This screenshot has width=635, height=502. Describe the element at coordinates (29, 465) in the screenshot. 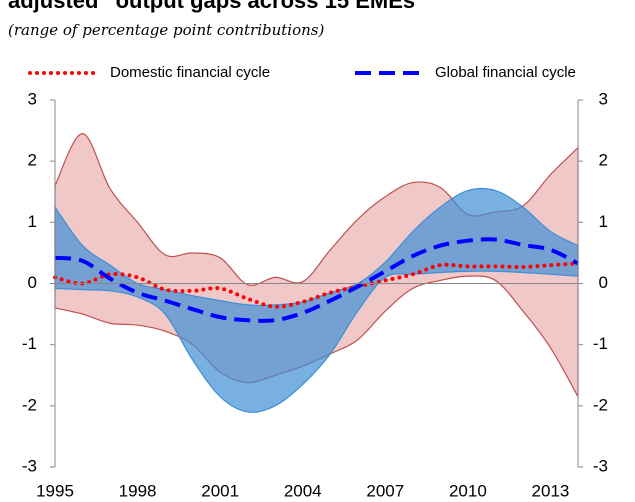

I see `y-tick-label: -3` at that location.